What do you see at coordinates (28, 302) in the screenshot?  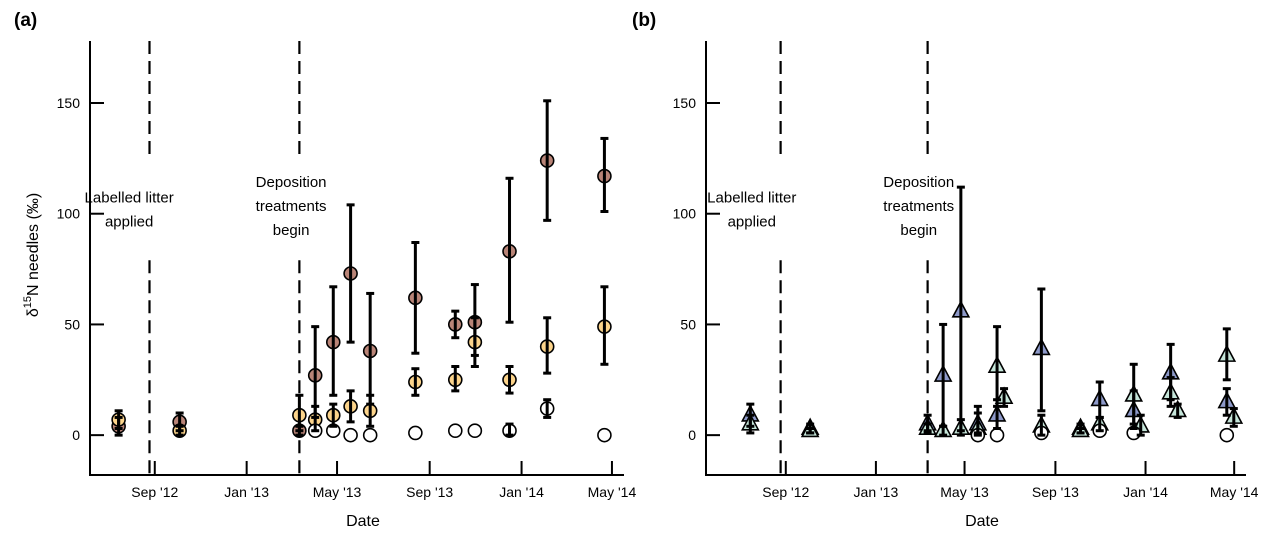 I see `y-axis-title-superscript: 15` at bounding box center [28, 302].